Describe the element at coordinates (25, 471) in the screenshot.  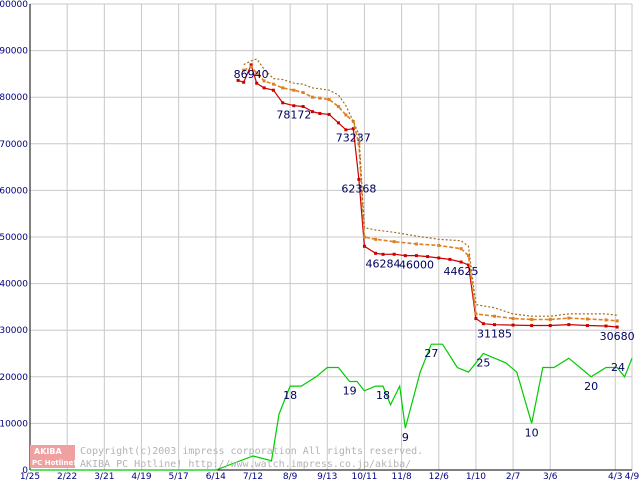
I see `y-tick-label: 0` at that location.